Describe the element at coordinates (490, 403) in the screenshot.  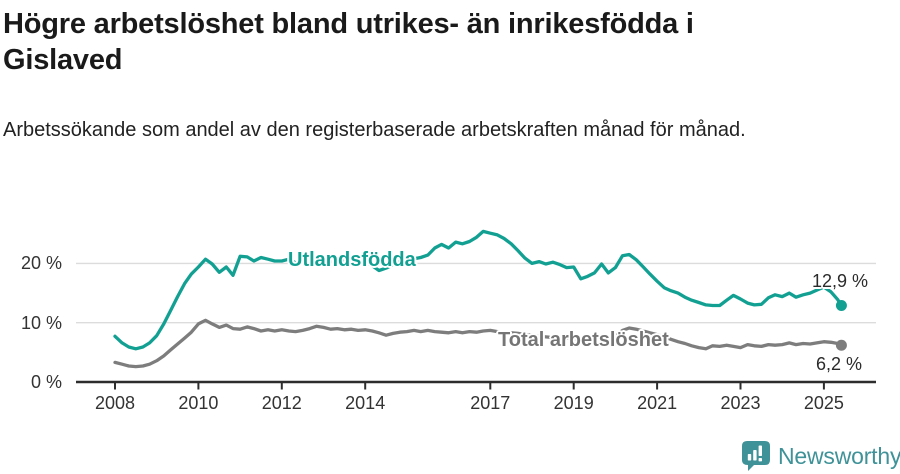
I see `x-tick-label: 2017` at that location.